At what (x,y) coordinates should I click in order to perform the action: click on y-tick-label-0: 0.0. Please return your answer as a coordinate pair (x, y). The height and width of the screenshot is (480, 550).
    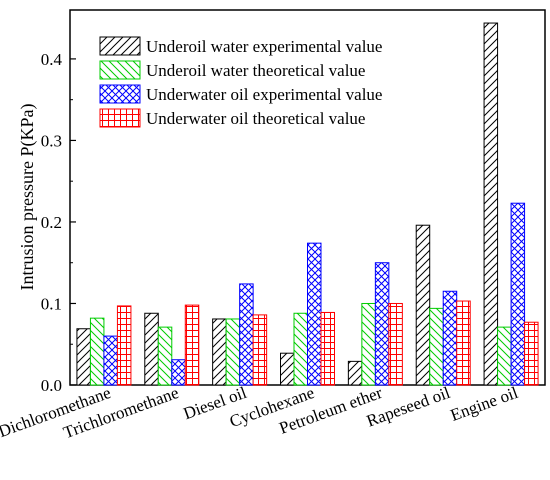
    Looking at the image, I should click on (51, 385).